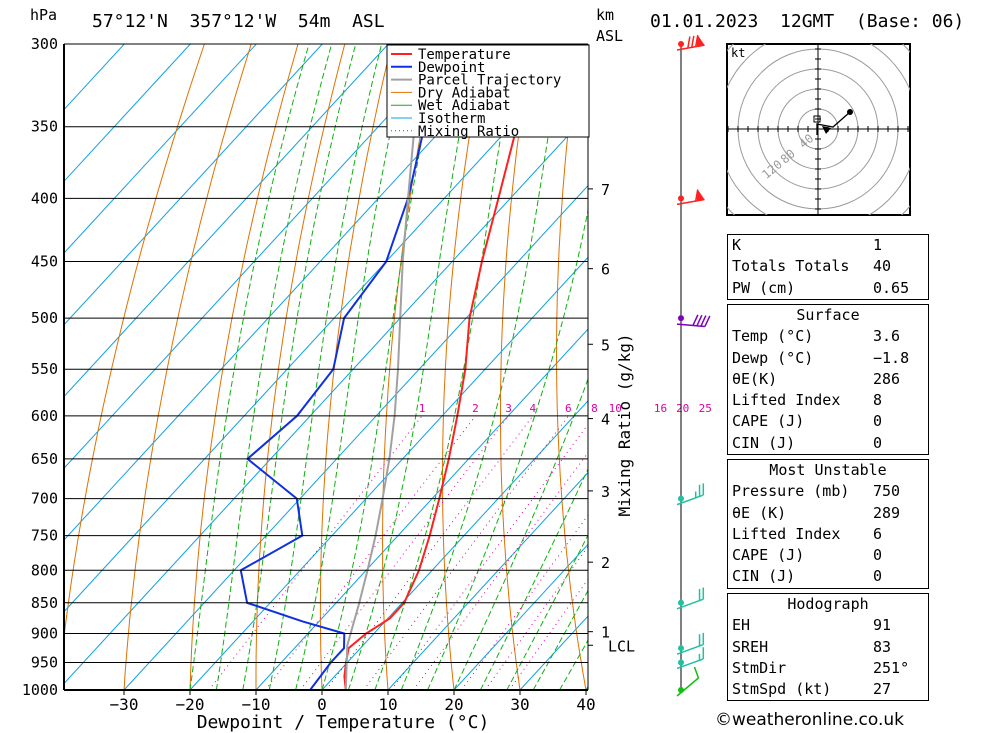  Describe the element at coordinates (786, 400) in the screenshot. I see `surface-label: Lifted Index` at that location.